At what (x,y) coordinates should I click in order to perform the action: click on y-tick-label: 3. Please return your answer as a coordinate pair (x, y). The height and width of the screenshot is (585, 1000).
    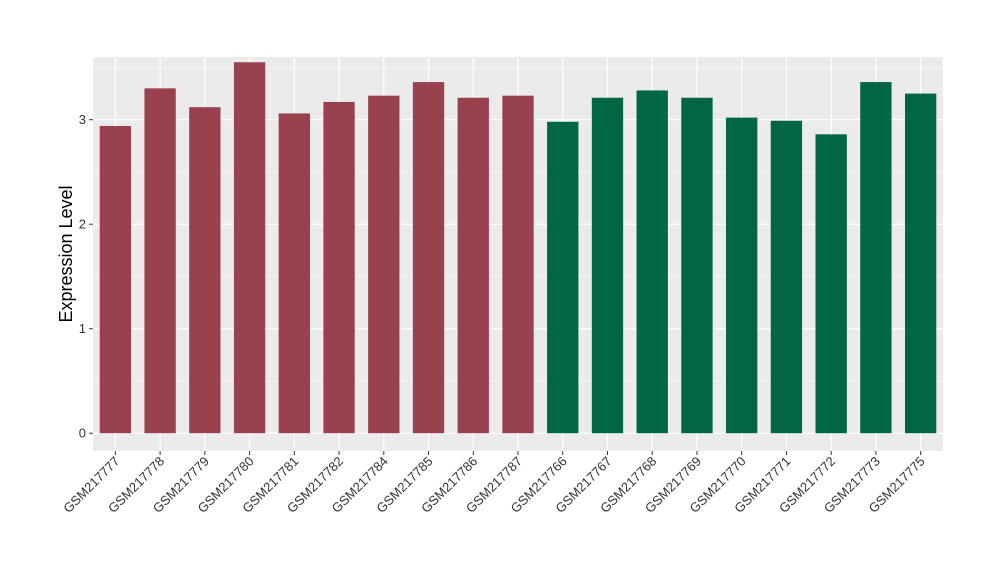
    Looking at the image, I should click on (82, 119).